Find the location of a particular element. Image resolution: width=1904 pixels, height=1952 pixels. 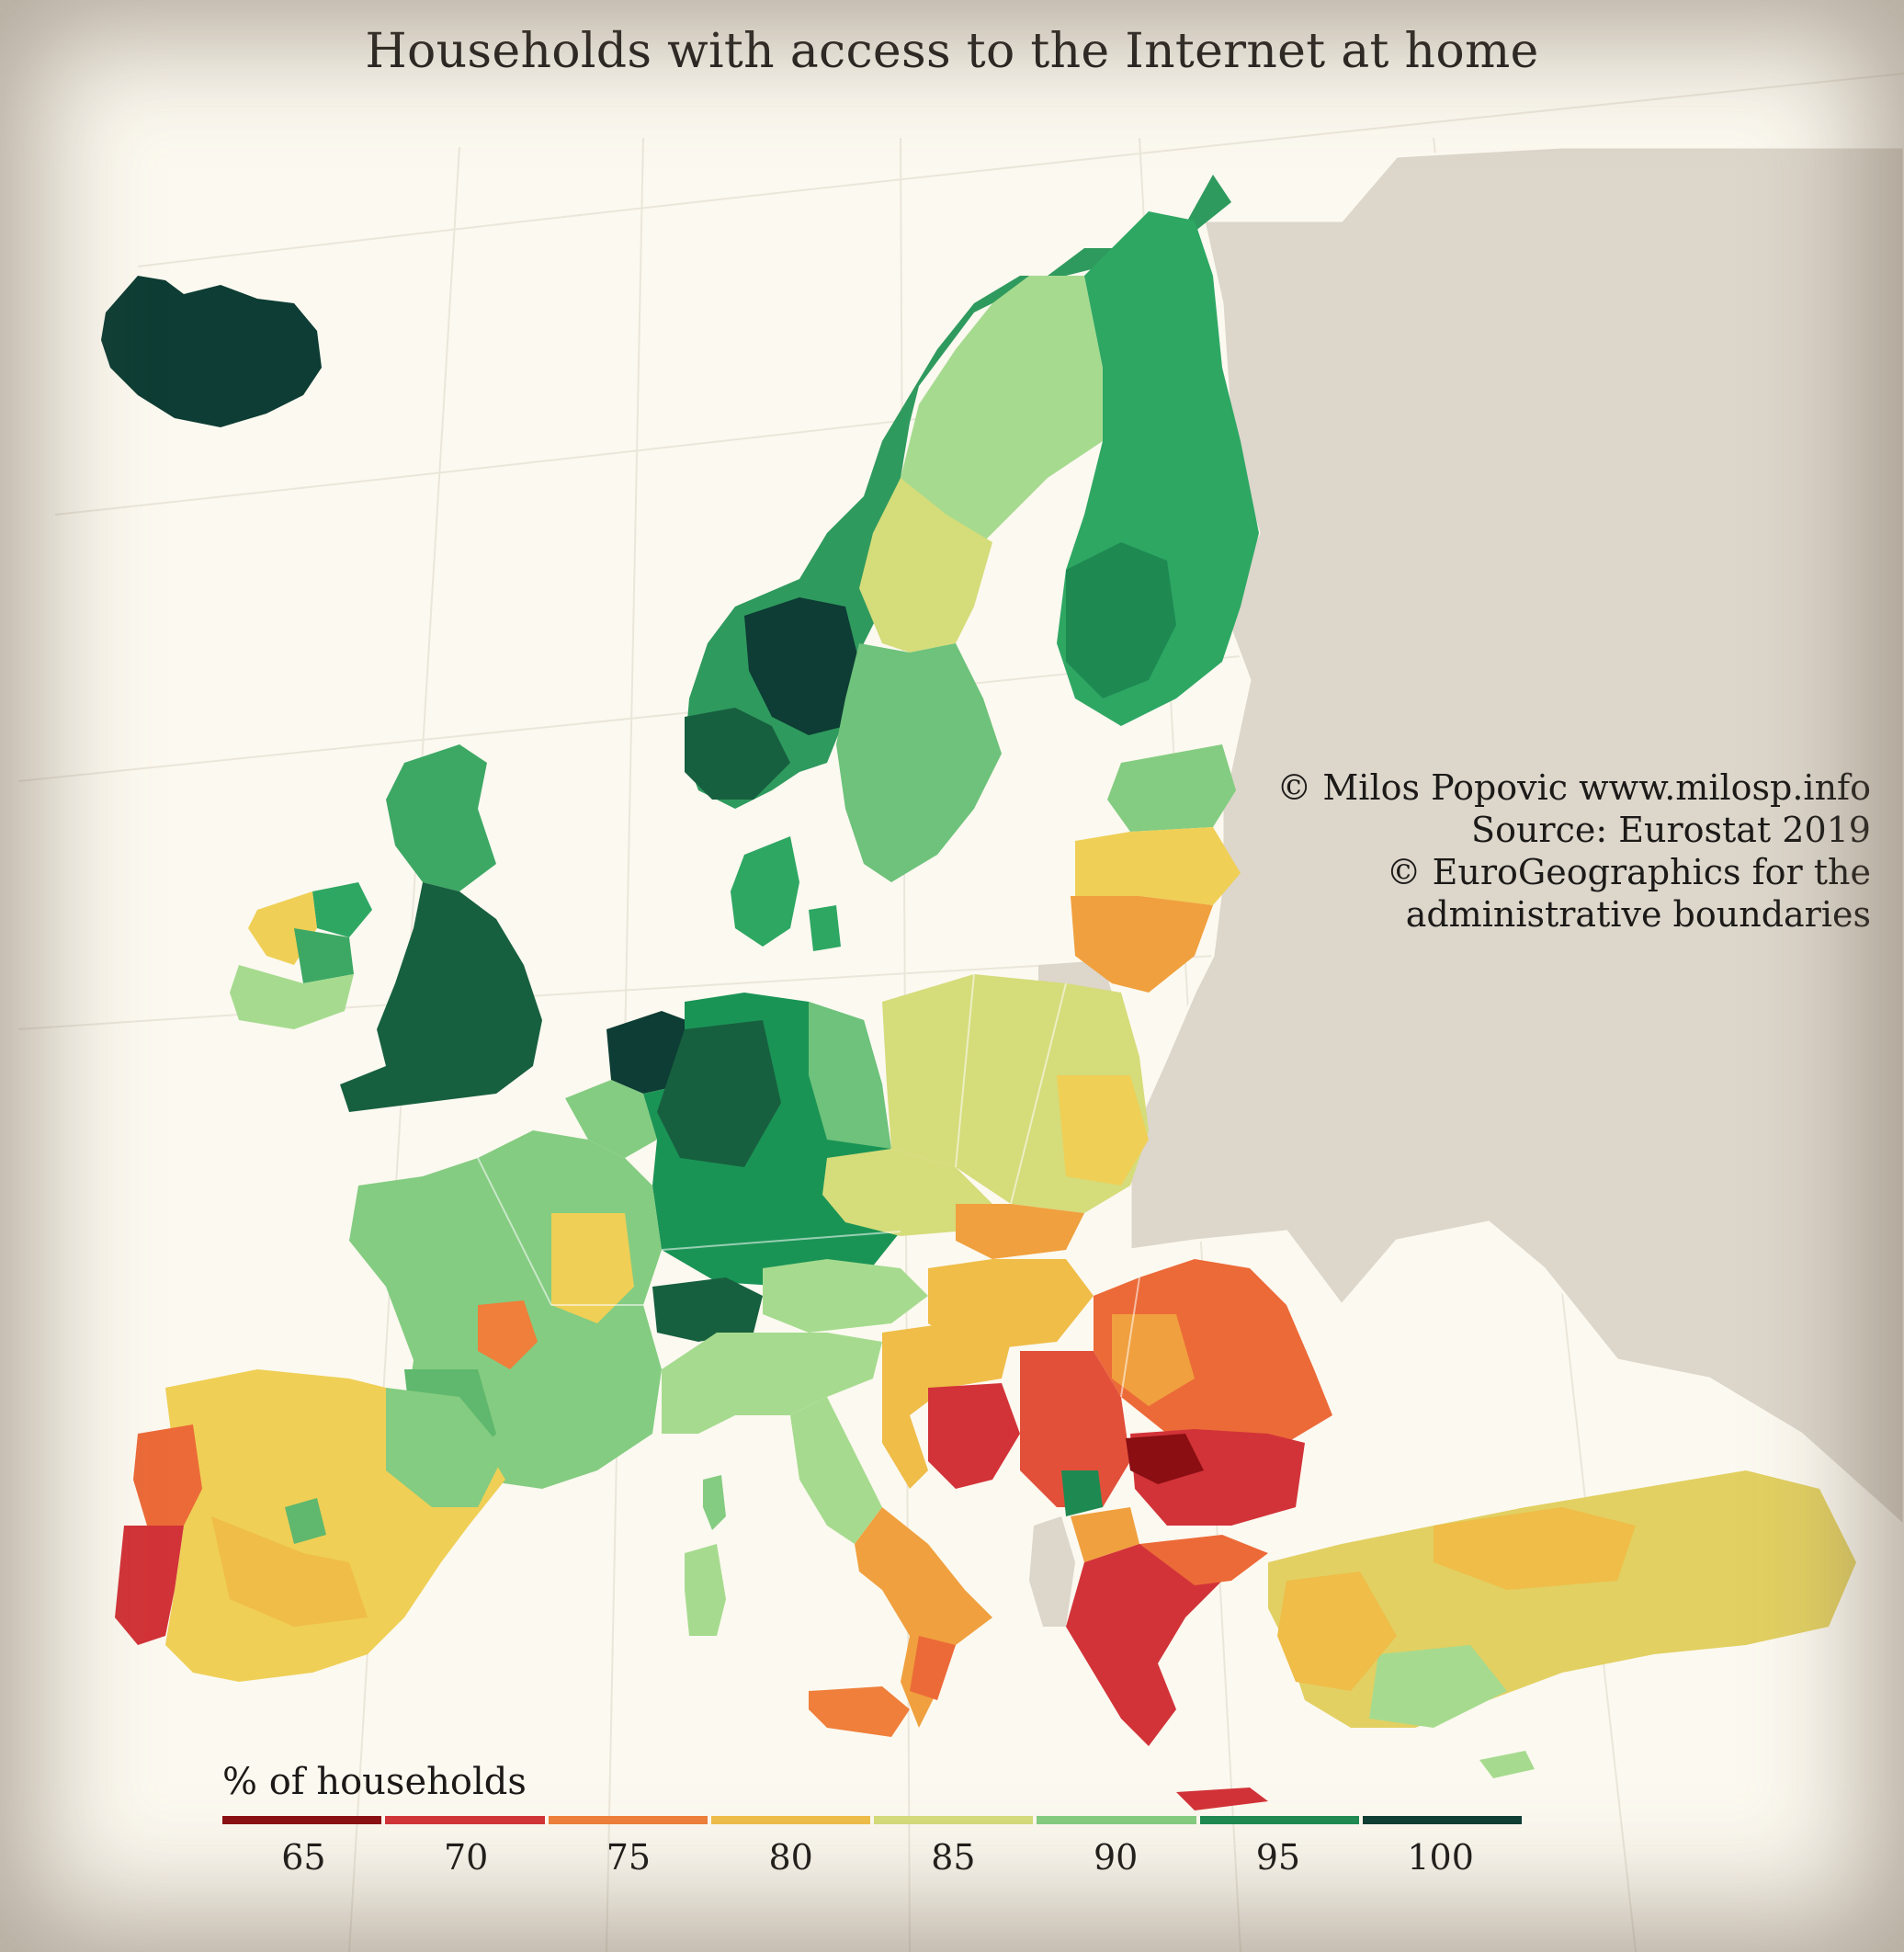

region-north-macedonia is located at coordinates (1105, 1534).